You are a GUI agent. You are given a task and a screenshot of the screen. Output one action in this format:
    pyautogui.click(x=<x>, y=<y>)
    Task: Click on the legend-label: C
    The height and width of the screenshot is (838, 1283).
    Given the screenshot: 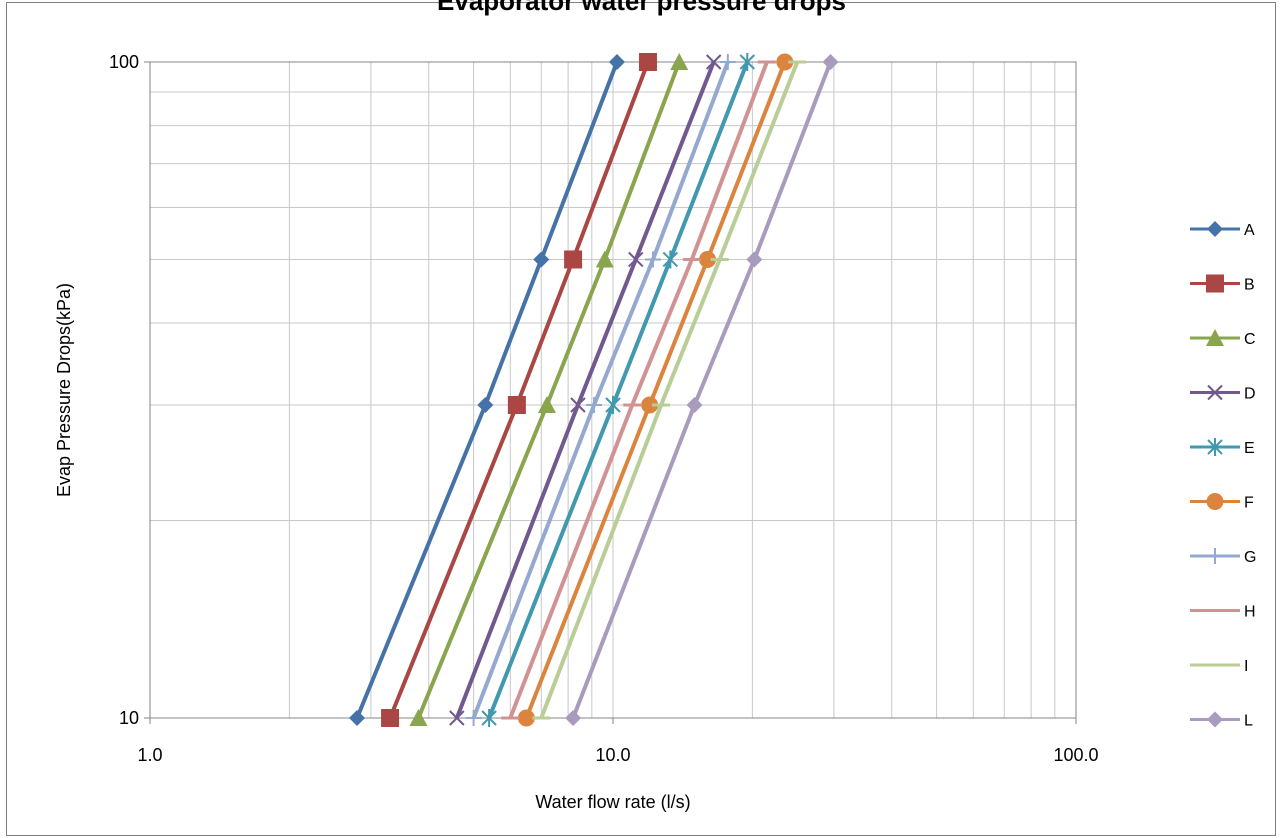 What is the action you would take?
    pyautogui.click(x=1250, y=339)
    